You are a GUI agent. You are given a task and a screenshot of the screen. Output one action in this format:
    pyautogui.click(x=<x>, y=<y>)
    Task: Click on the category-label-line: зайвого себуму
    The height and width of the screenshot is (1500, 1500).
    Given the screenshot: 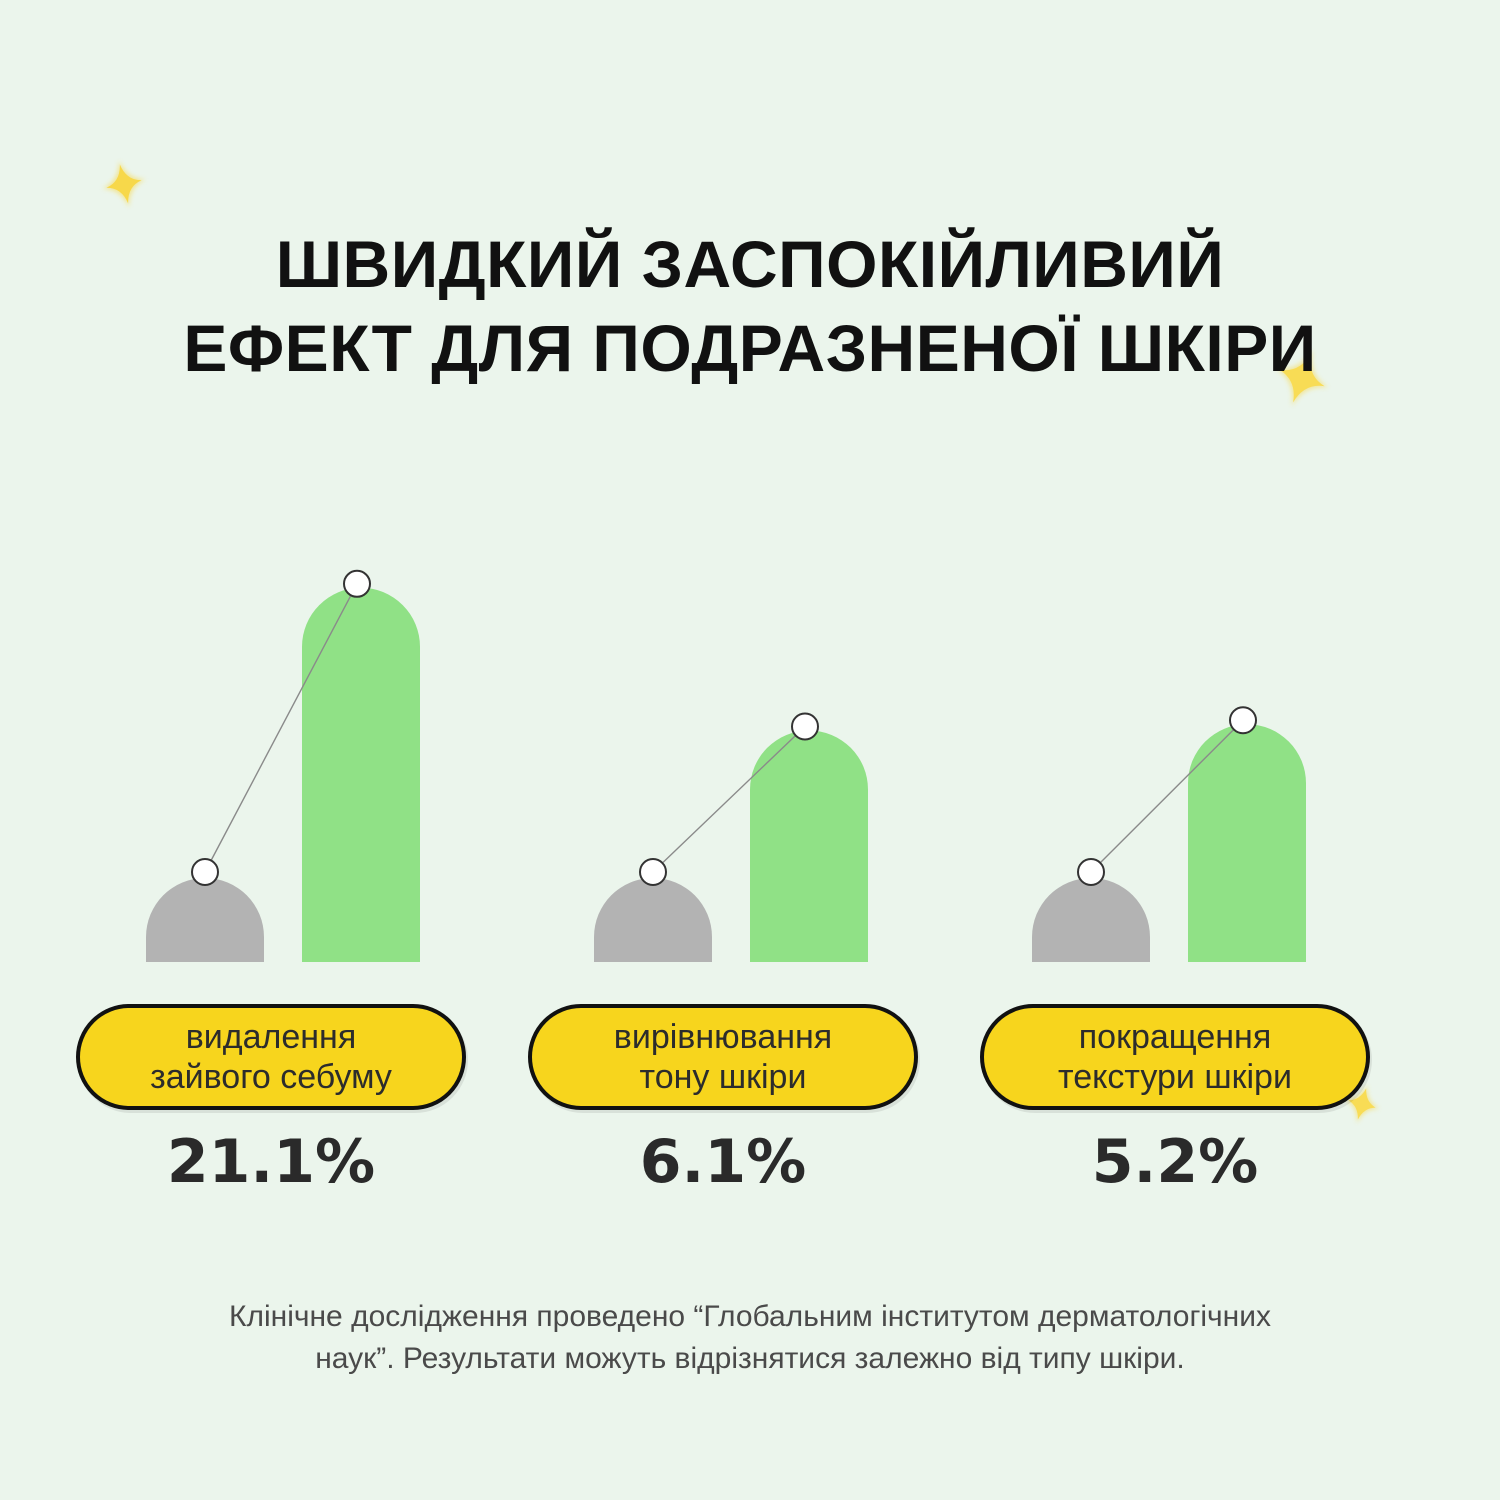 What is the action you would take?
    pyautogui.click(x=271, y=1077)
    